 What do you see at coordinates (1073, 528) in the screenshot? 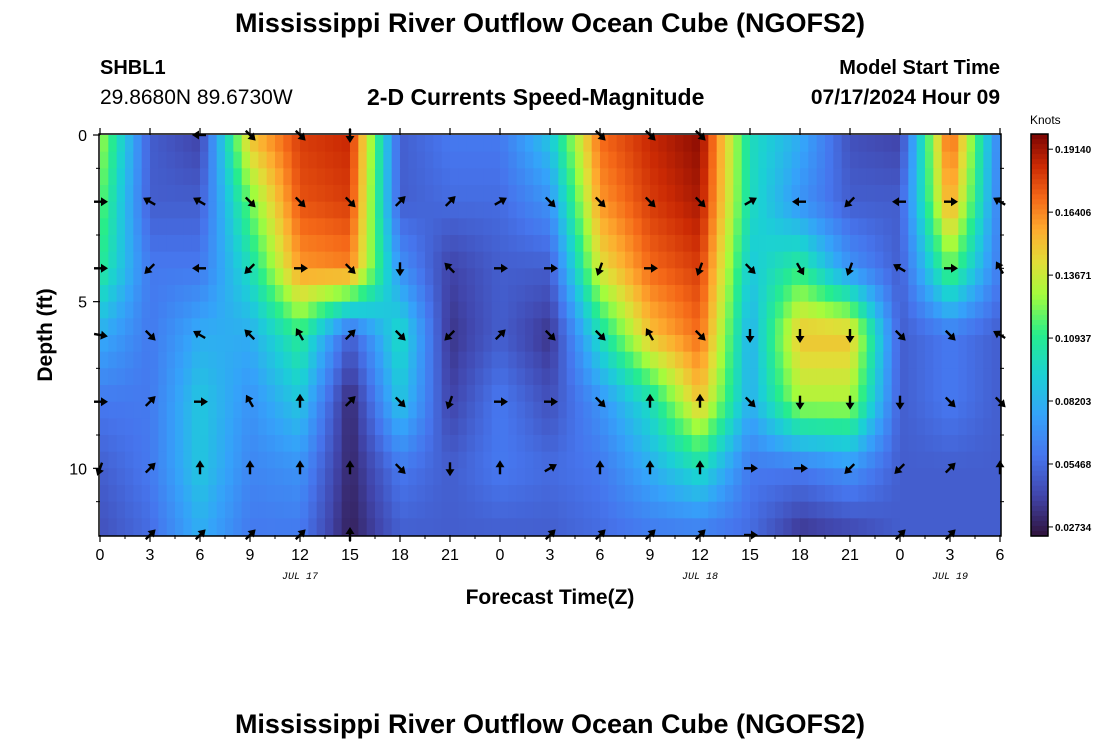
I see `colorbar-tick-label: 0.02734` at bounding box center [1073, 528].